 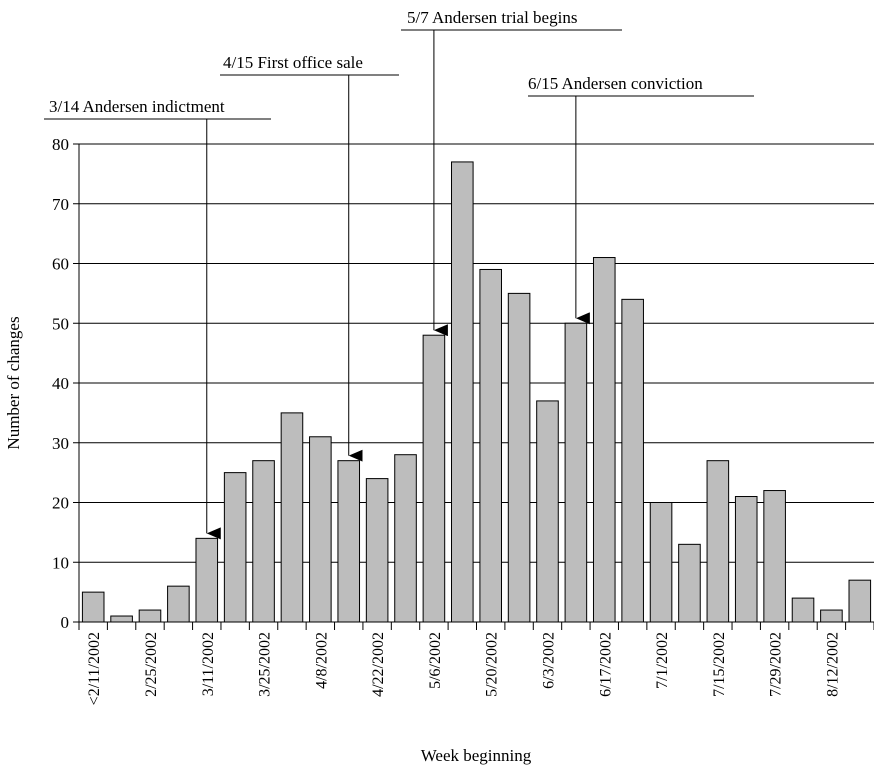 I want to click on y-tick-label: 50, so click(x=60, y=323).